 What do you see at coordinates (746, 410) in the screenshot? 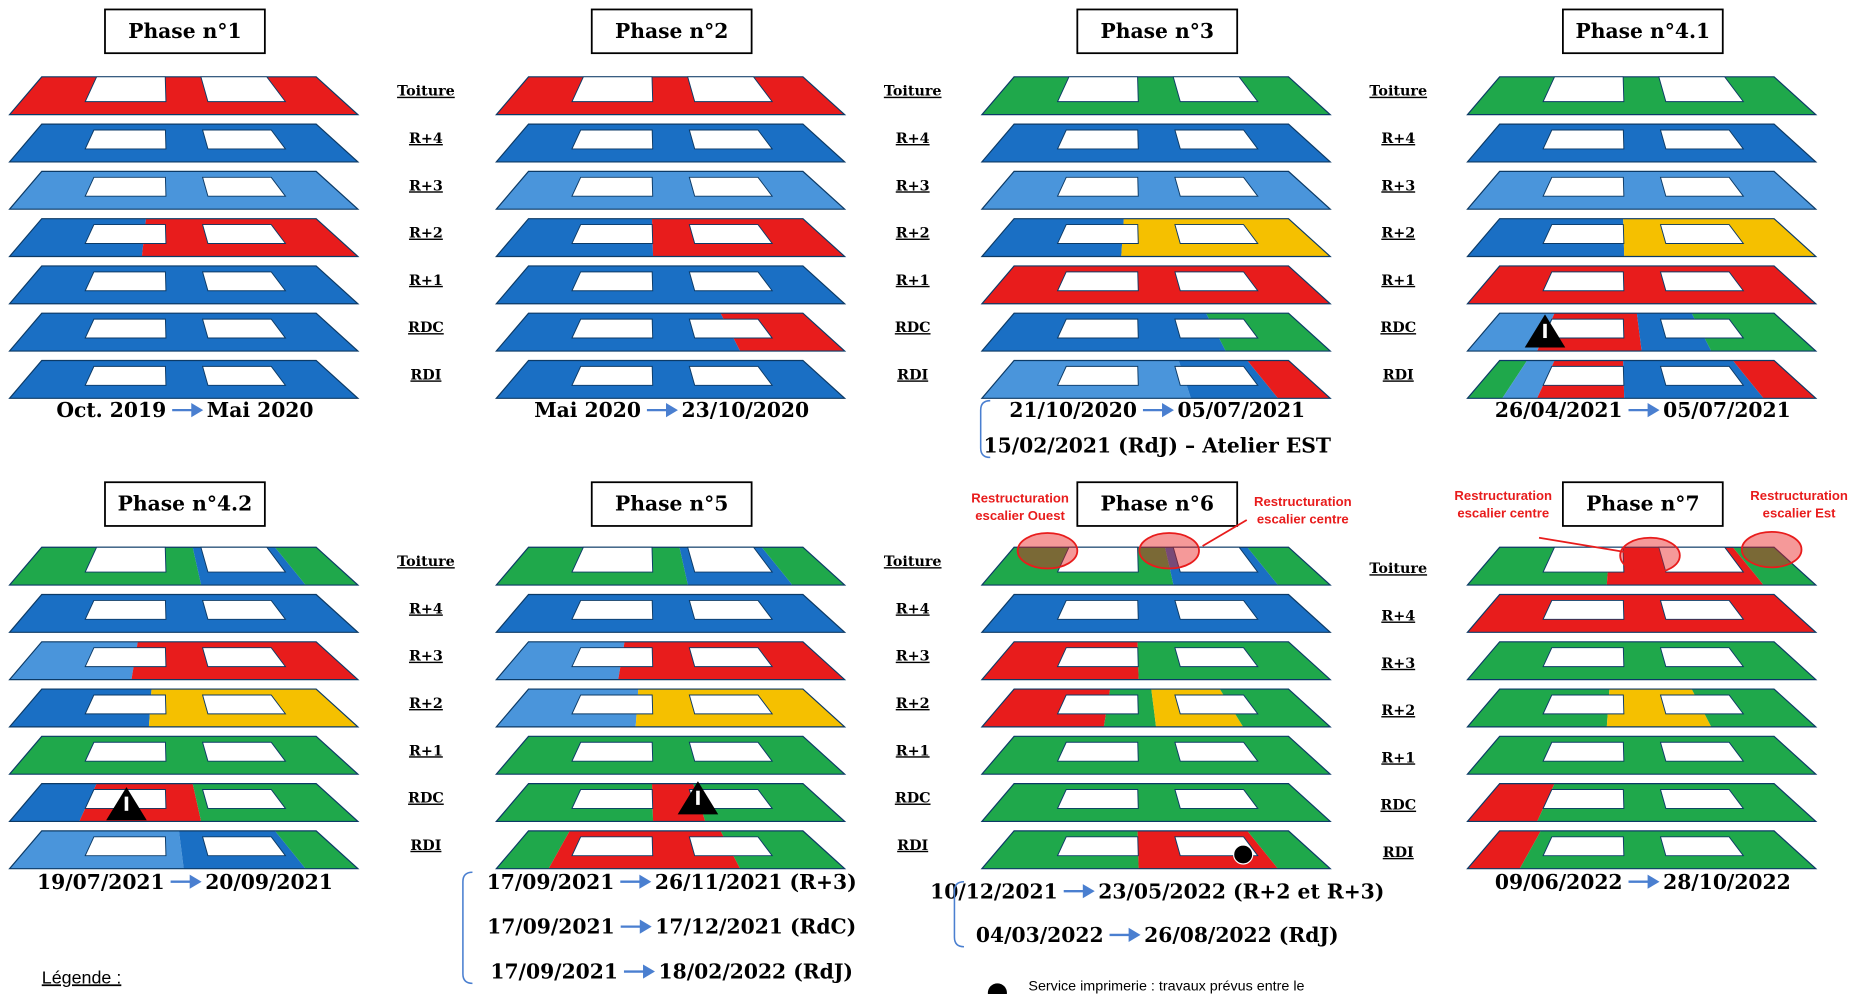
I see `date-to: 23/10/2020` at bounding box center [746, 410].